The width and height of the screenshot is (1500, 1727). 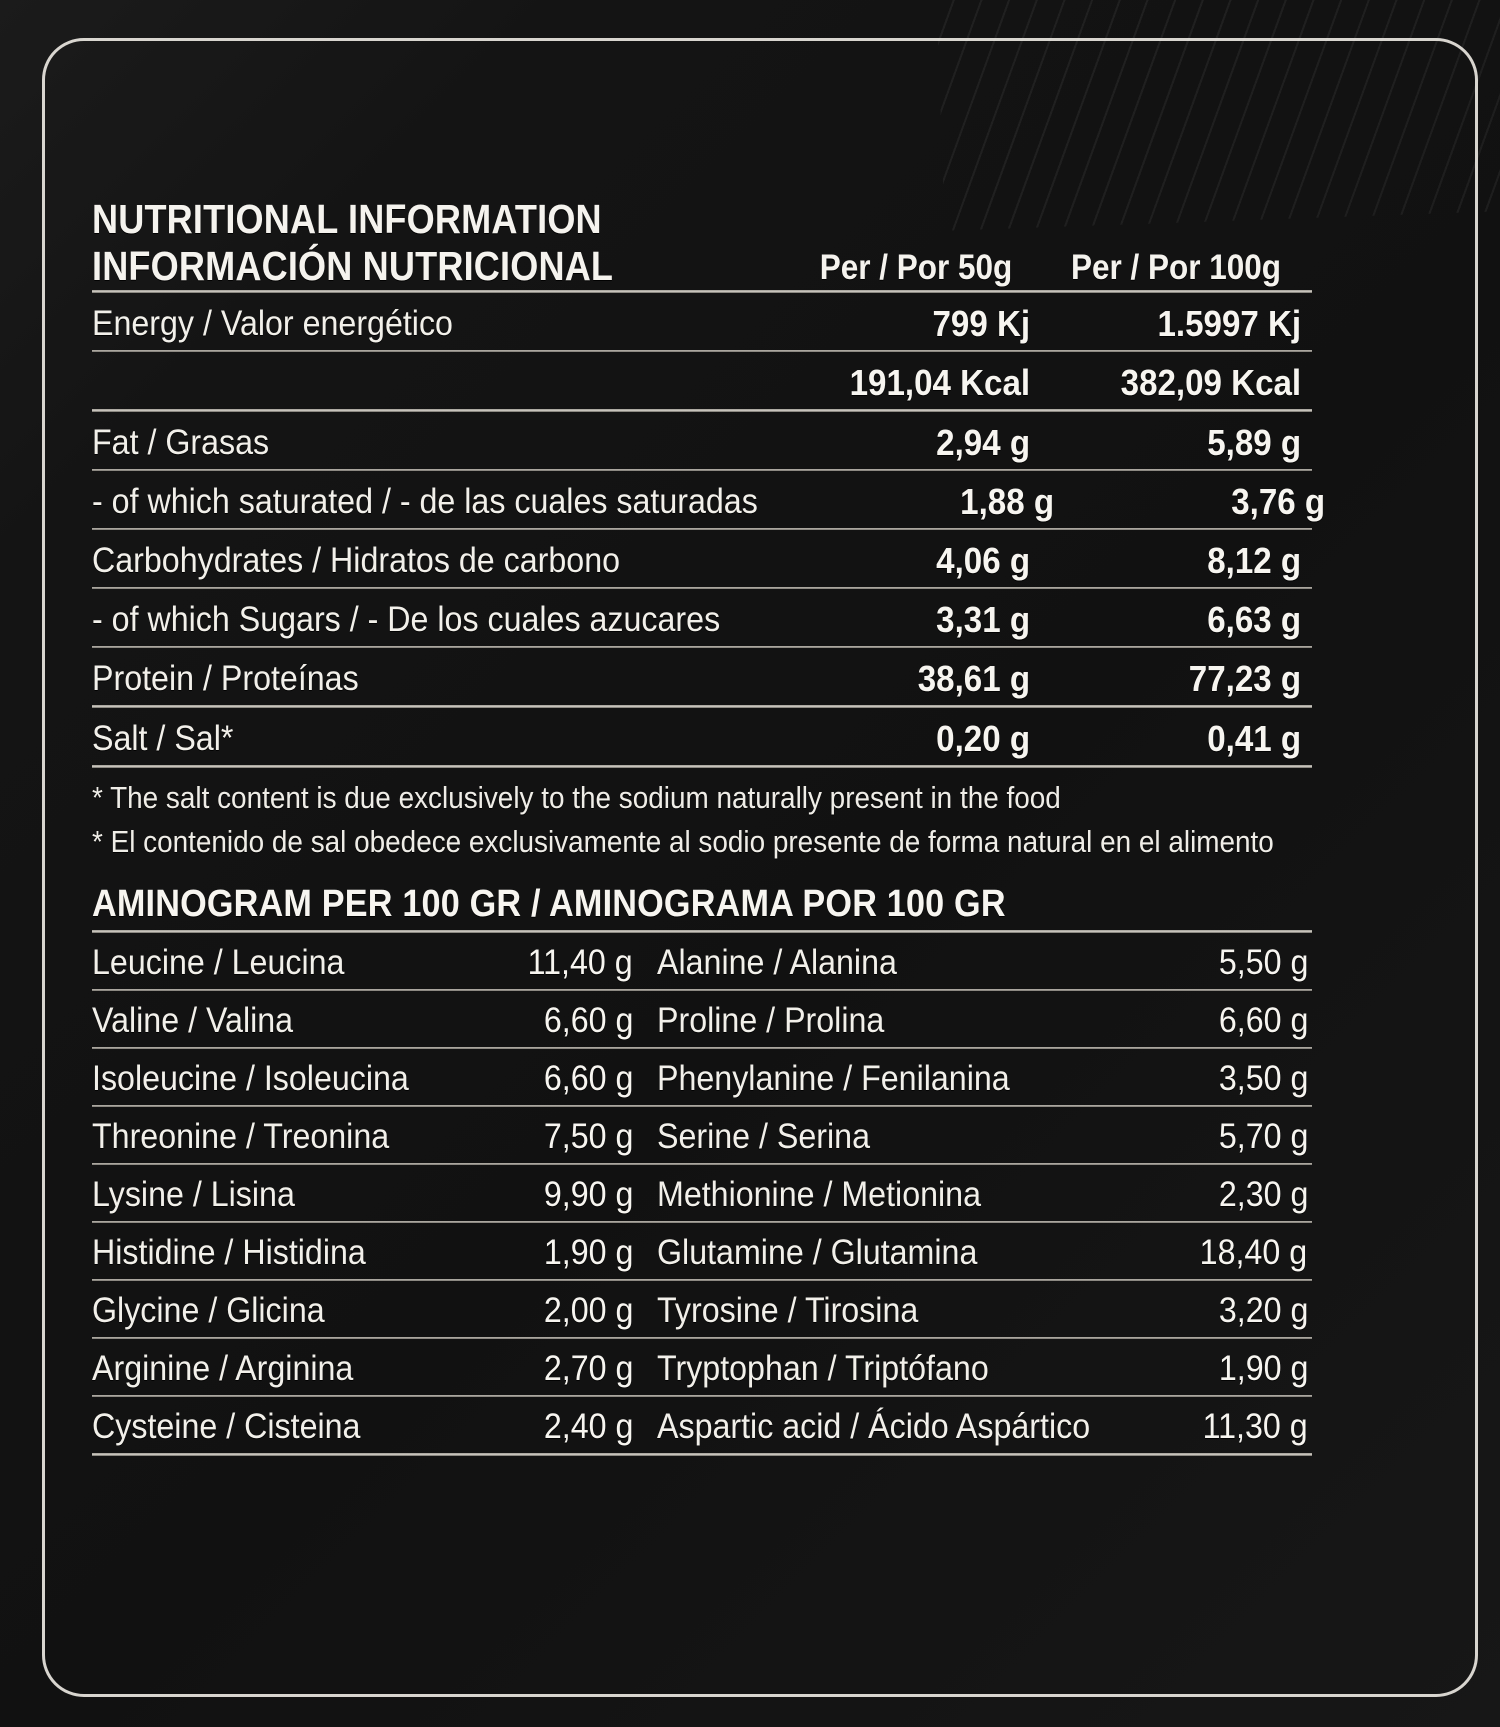 What do you see at coordinates (193, 1020) in the screenshot?
I see `amino-acid-name: Valine / Valina` at bounding box center [193, 1020].